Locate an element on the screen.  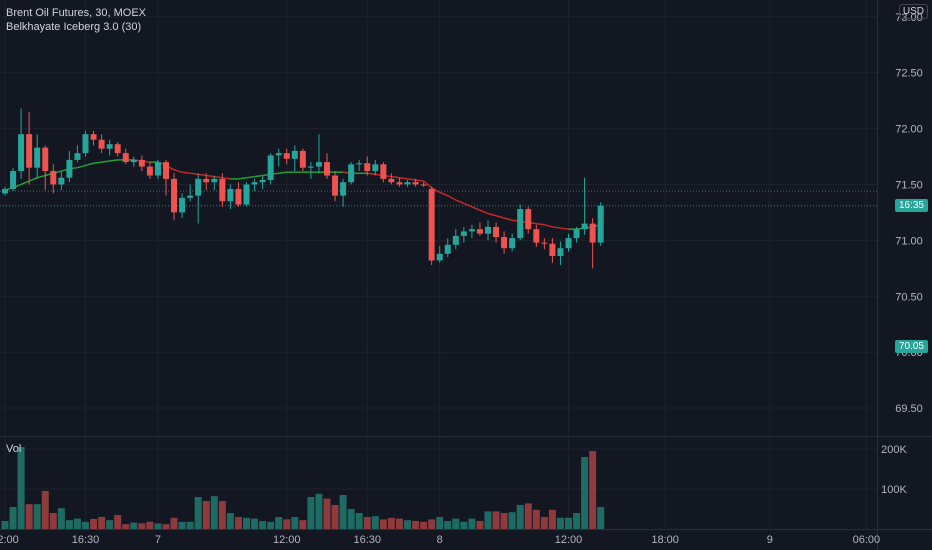
indicator-legend: Belkhayate Iceberg 3.0 (30) is located at coordinates (74, 27).